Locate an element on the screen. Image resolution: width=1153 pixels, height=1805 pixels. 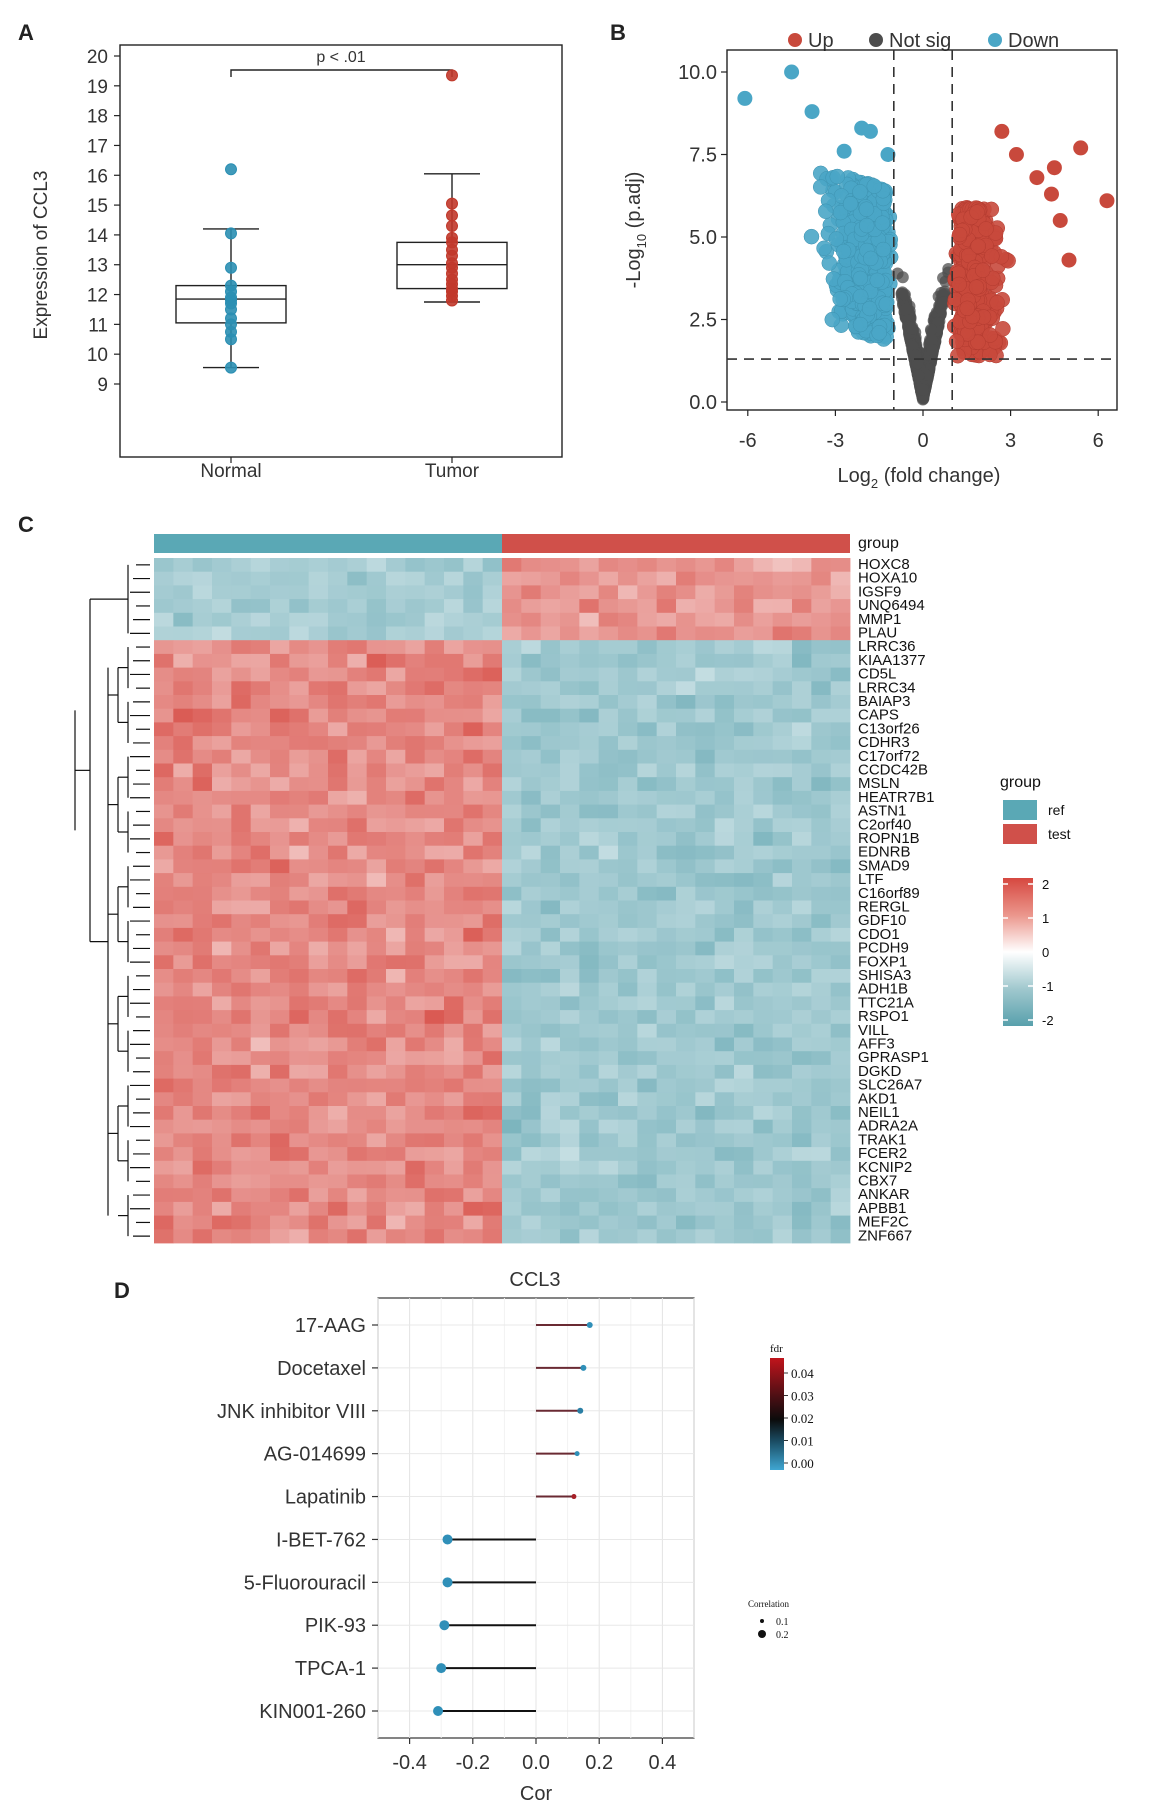
gene-label: GPRASP1 is located at coordinates (893, 1057).